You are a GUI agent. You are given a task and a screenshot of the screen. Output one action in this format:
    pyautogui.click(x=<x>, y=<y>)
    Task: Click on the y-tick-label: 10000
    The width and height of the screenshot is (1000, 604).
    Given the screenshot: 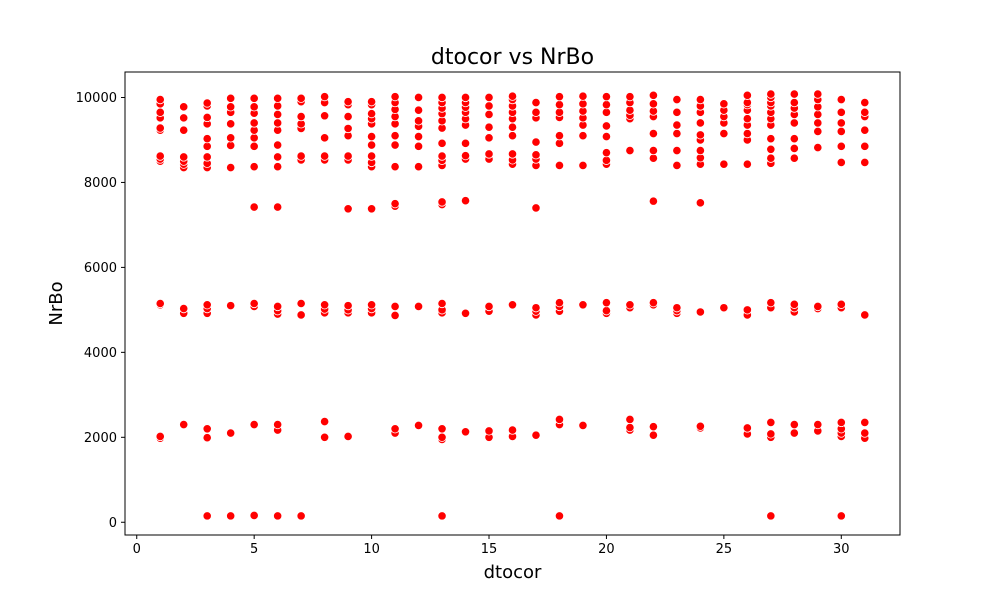 What is the action you would take?
    pyautogui.click(x=96, y=98)
    